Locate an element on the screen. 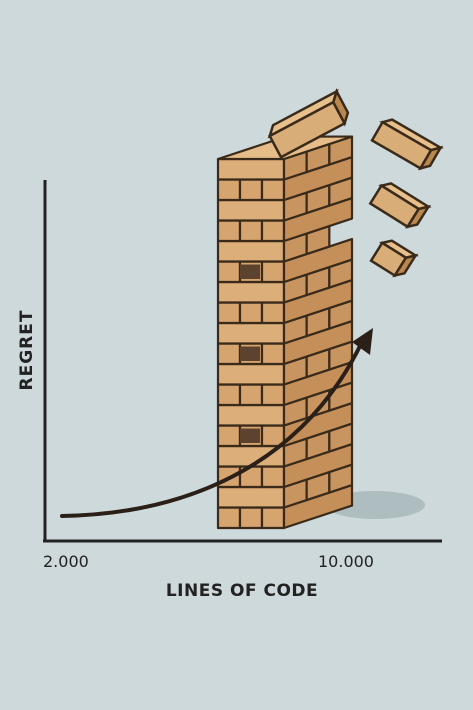 Image resolution: width=473 pixels, height=710 pixels. x-axis-label: LINES OF CODE is located at coordinates (242, 591).